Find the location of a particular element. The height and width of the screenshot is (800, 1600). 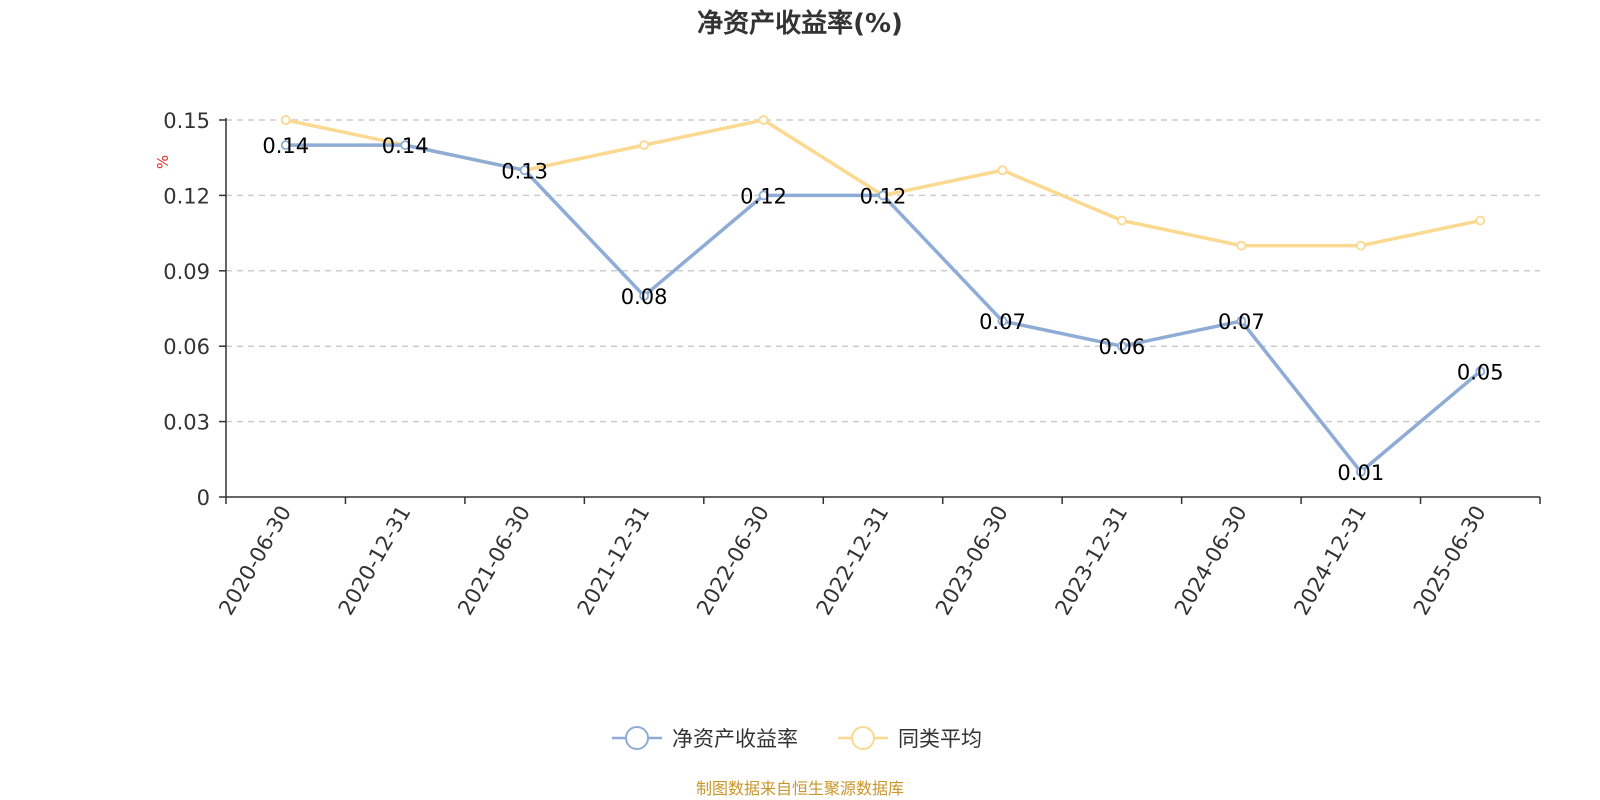

y-tick-label: 0.15 is located at coordinates (186, 121).